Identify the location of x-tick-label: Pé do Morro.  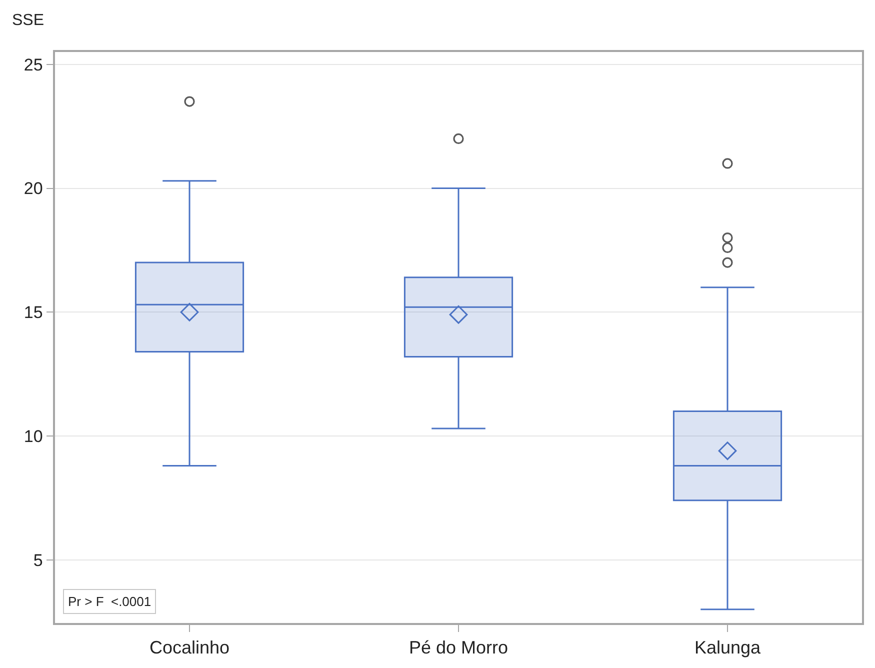
(458, 647).